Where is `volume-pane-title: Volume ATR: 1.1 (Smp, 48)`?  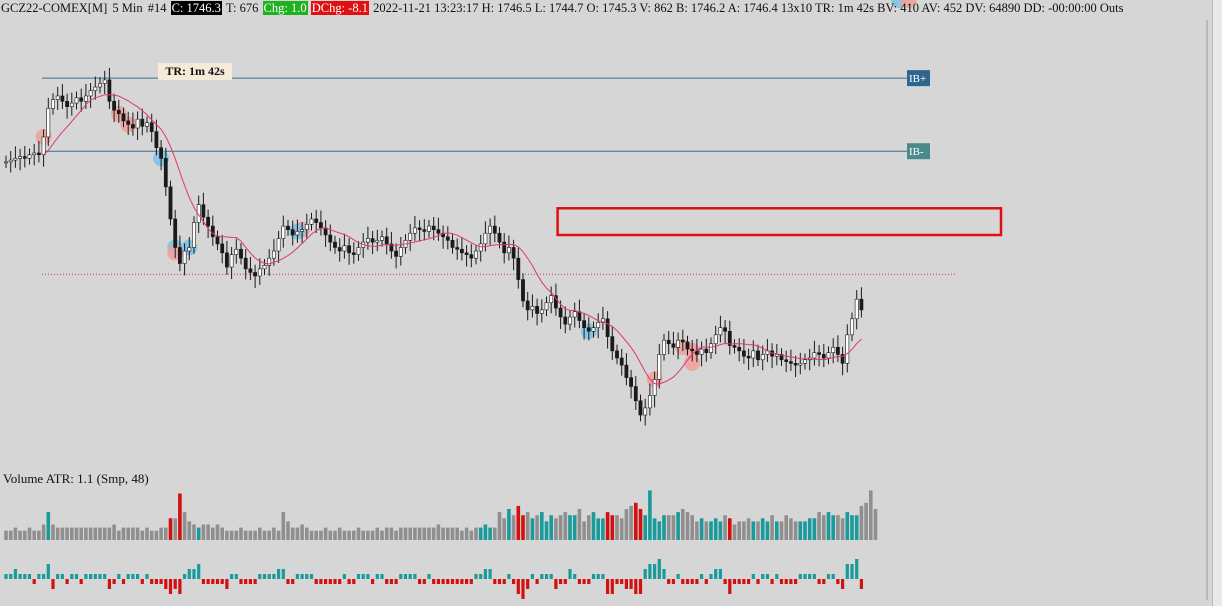
volume-pane-title: Volume ATR: 1.1 (Smp, 48) is located at coordinates (76, 478).